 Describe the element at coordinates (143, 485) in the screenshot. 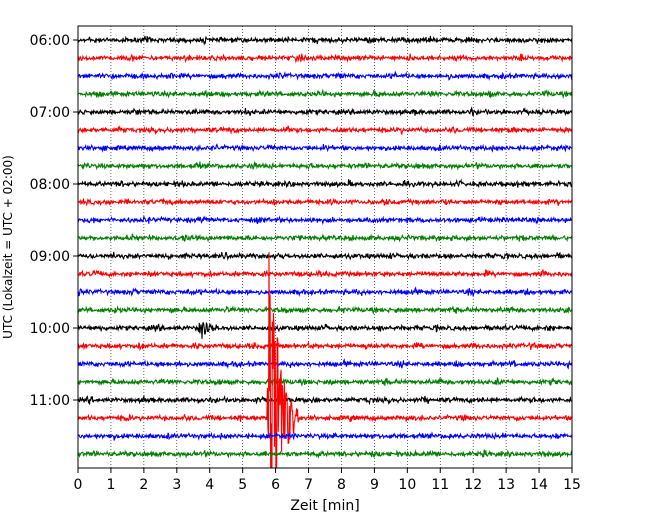

I see `x-tick-label: 2` at that location.